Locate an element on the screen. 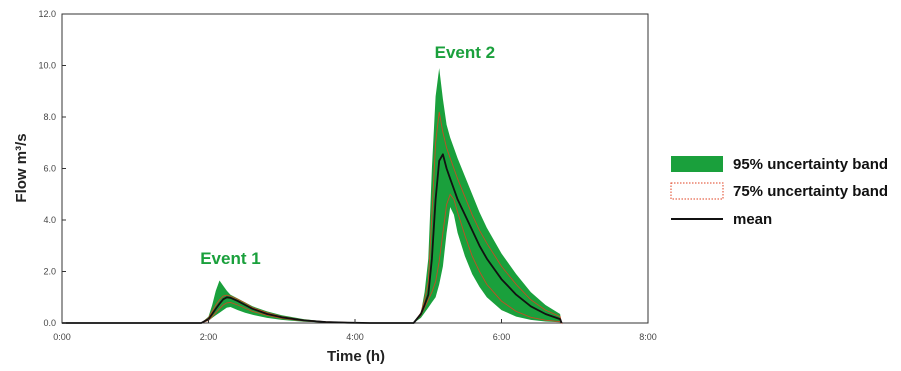 This screenshot has height=371, width=901. legend-label-75: 75% uncertainty band is located at coordinates (810, 191).